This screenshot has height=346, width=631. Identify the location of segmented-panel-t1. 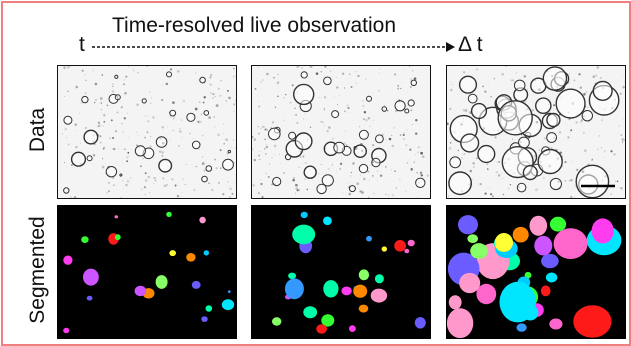
(147, 272).